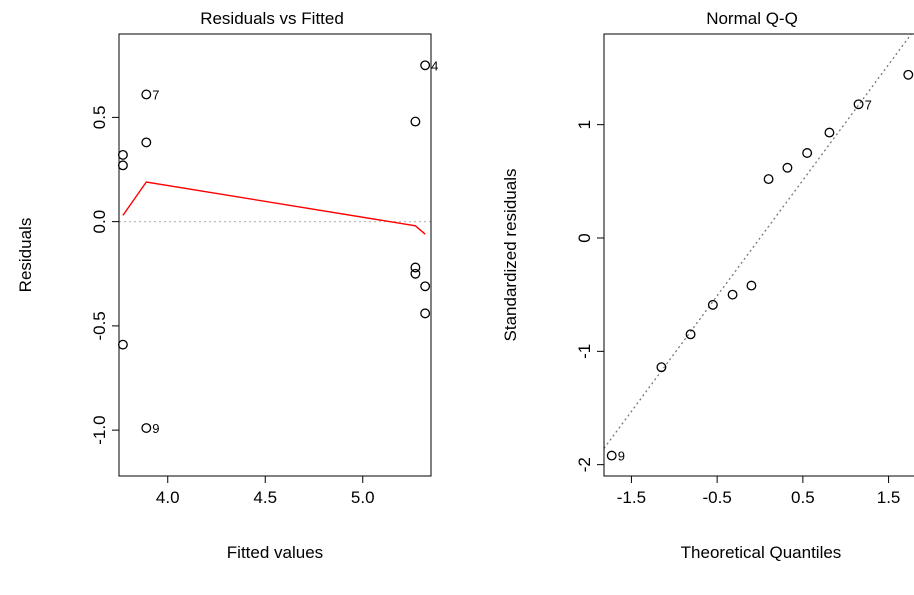  What do you see at coordinates (761, 552) in the screenshot?
I see `panel2-x-axis-label: Theoretical Quantiles` at bounding box center [761, 552].